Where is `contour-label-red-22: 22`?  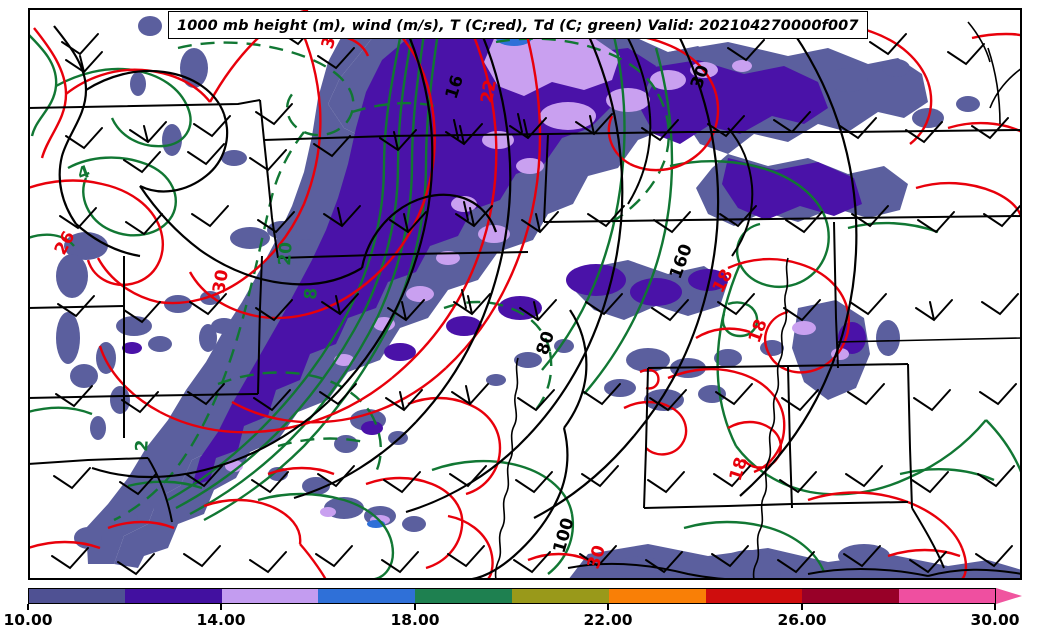 contour-label-red-22: 22 is located at coordinates (489, 91).